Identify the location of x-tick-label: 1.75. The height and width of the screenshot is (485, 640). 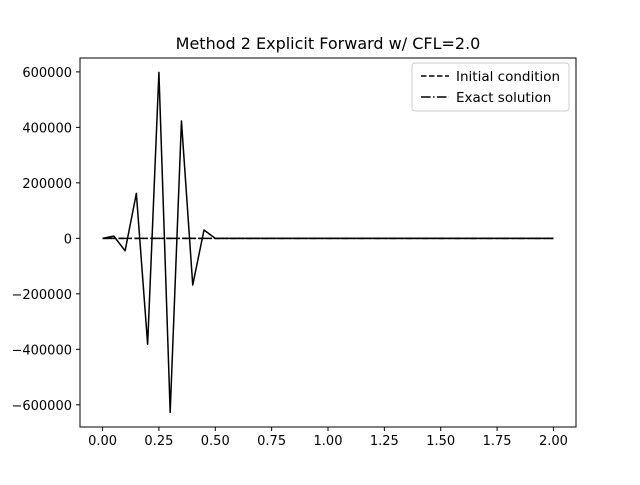
(497, 441).